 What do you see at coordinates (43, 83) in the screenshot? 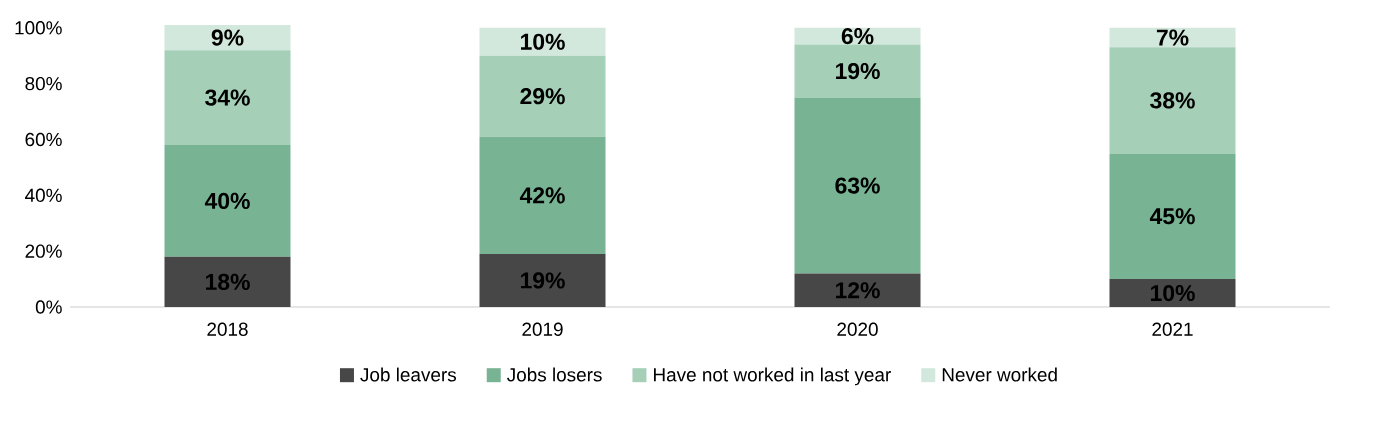
I see `y-tick-label: 80%` at bounding box center [43, 83].